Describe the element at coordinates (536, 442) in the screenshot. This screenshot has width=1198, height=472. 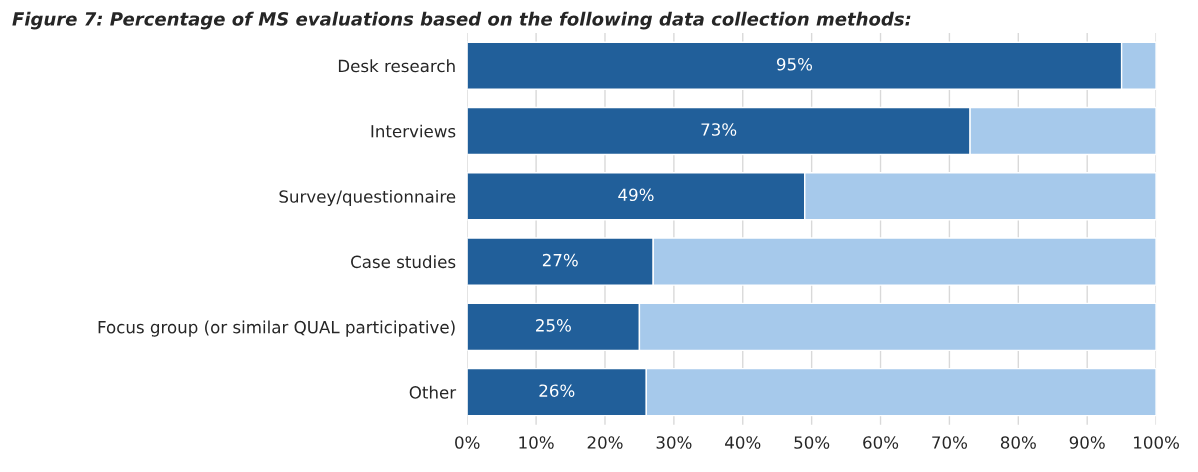
I see `x-tick-label: 10%` at that location.